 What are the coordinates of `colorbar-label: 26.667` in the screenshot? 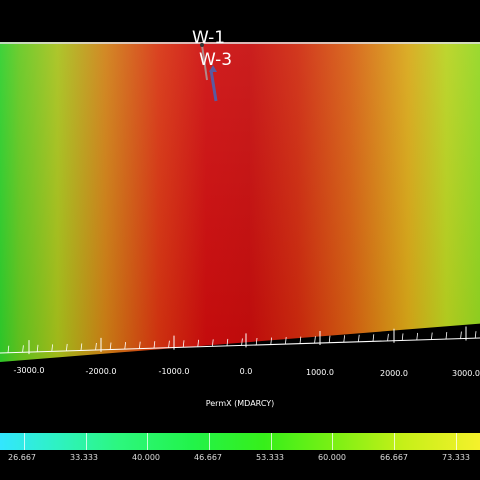 It's located at (22, 457).